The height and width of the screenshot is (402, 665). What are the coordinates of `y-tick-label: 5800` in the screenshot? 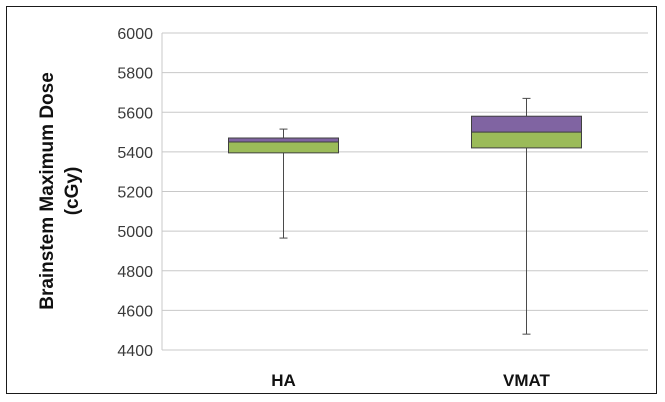 It's located at (135, 74).